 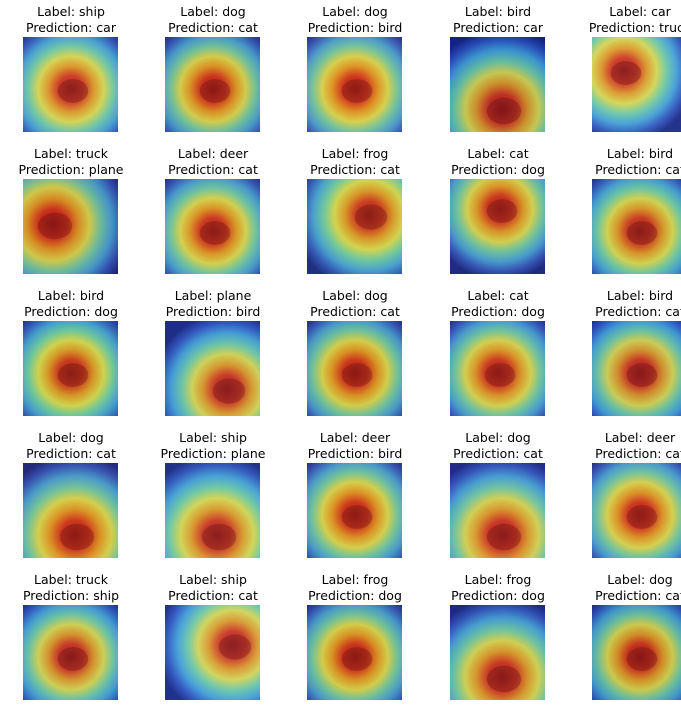 I want to click on grid-cell: Label: dog Prediction: bird, so click(x=355, y=75).